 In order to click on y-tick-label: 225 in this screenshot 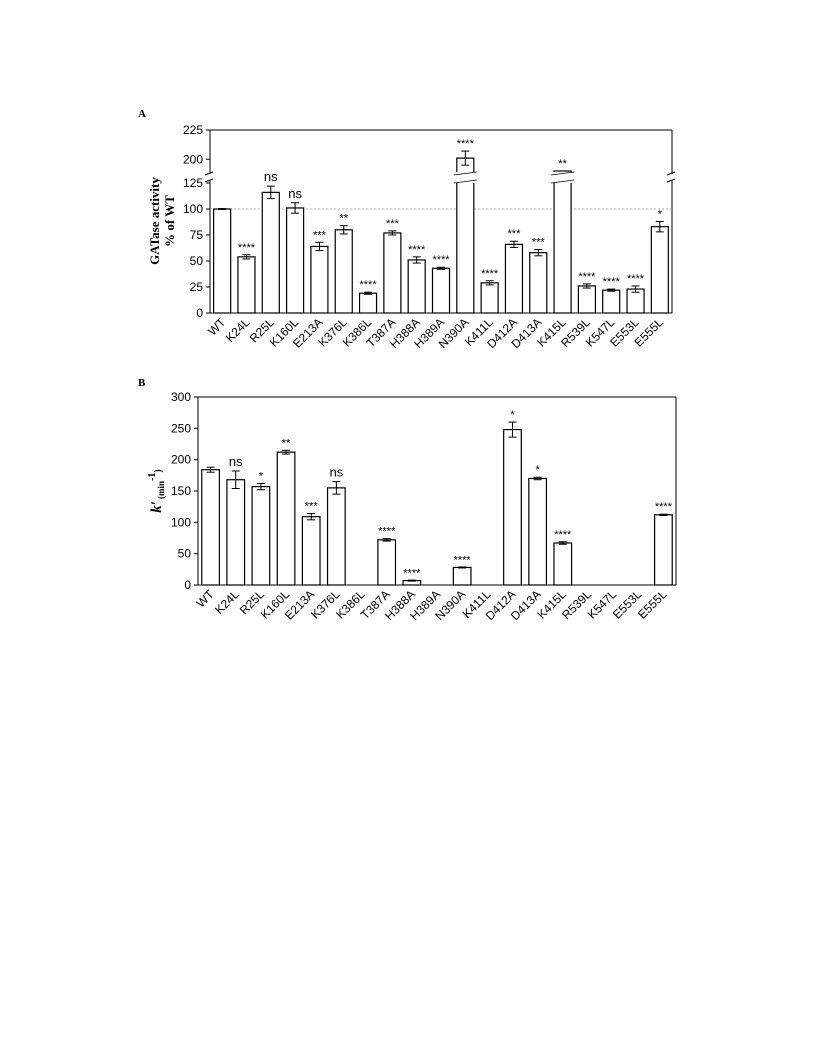, I will do `click(193, 130)`.